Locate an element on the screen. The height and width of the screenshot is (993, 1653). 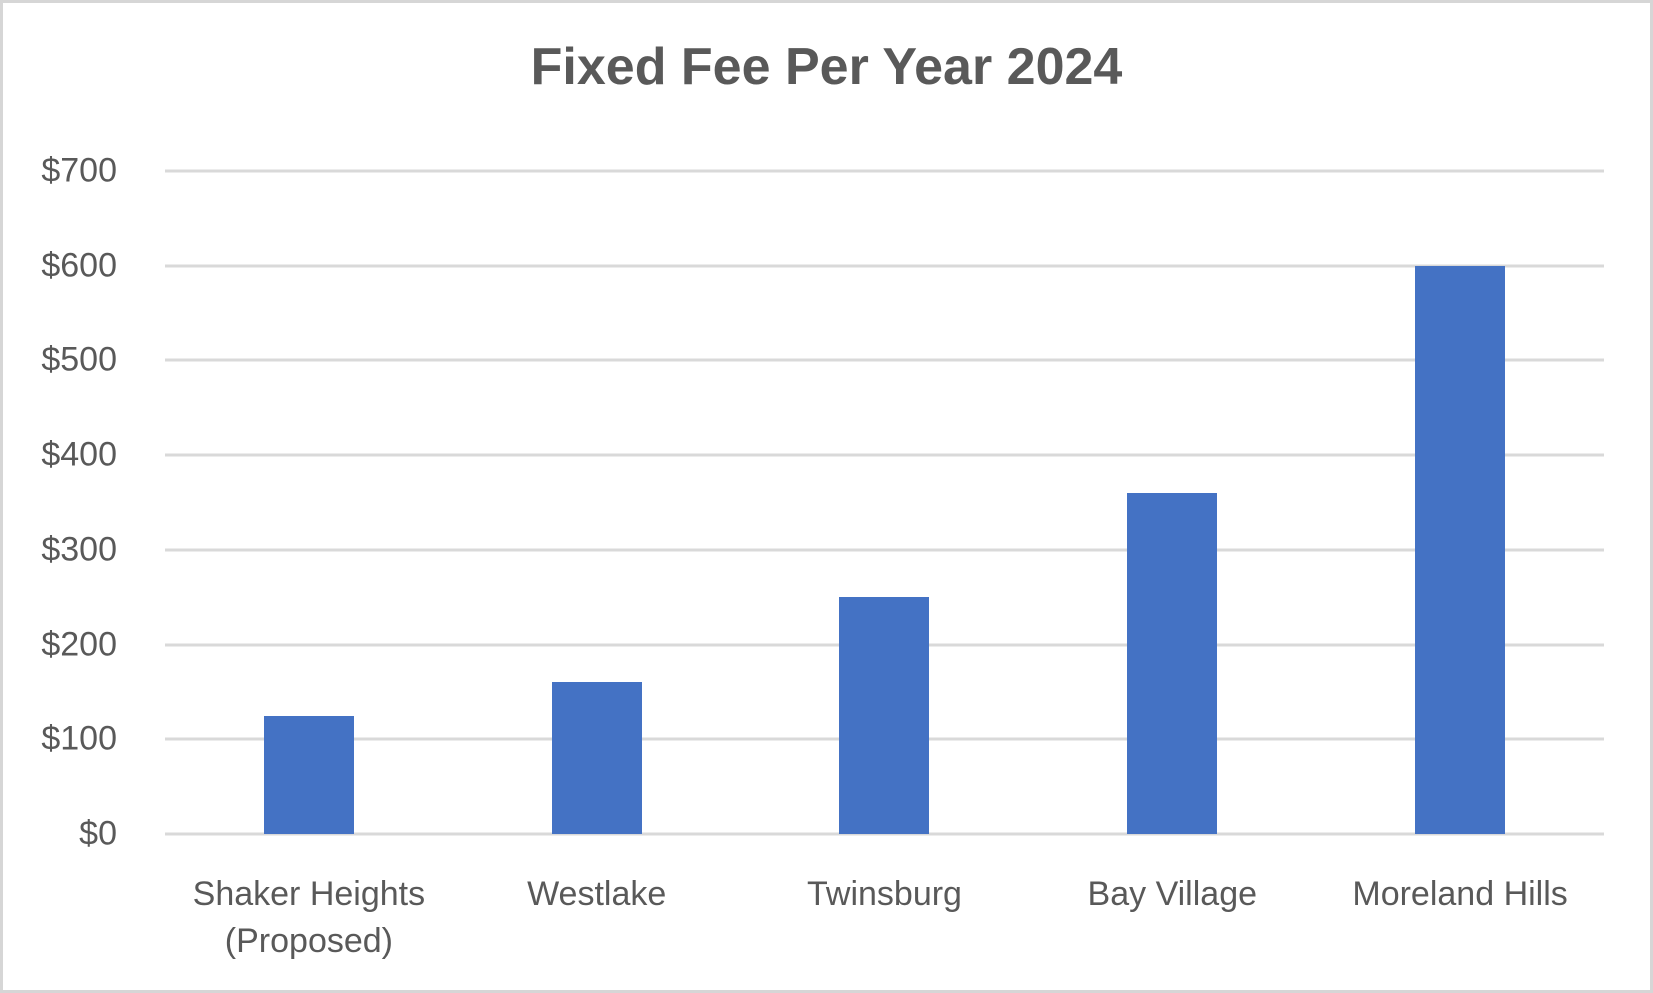
y-axis: $0 $100 $200 $300 $400 $500 $600 $700 is located at coordinates (62, 502).